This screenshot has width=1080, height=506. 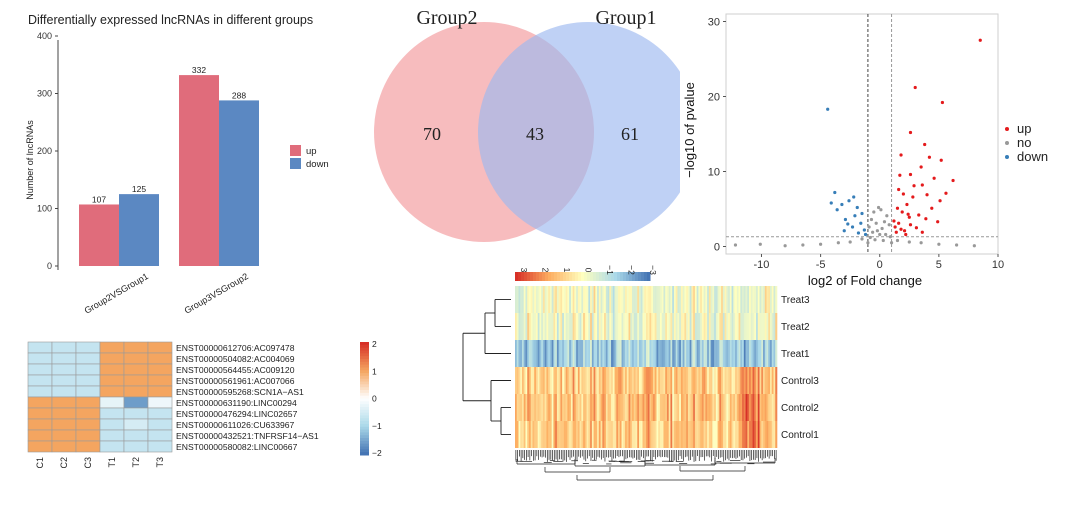 What do you see at coordinates (446, 18) in the screenshot?
I see `venn-label-group2: Group2` at bounding box center [446, 18].